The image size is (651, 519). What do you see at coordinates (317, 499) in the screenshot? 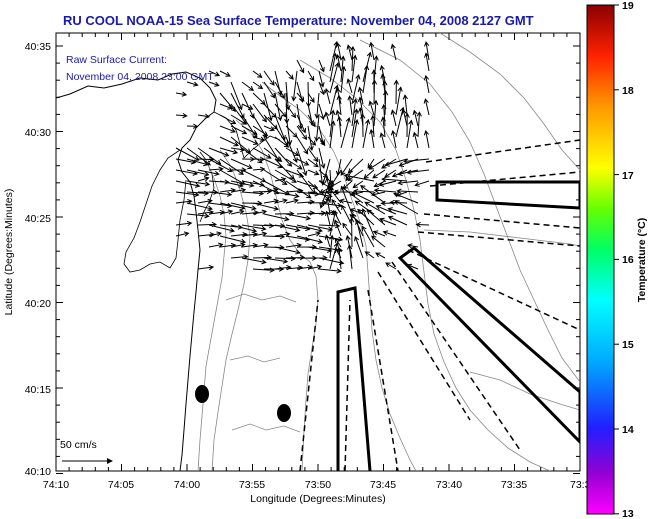
I see `x-axis-title: Longitude (Degrees:Minutes)` at bounding box center [317, 499].